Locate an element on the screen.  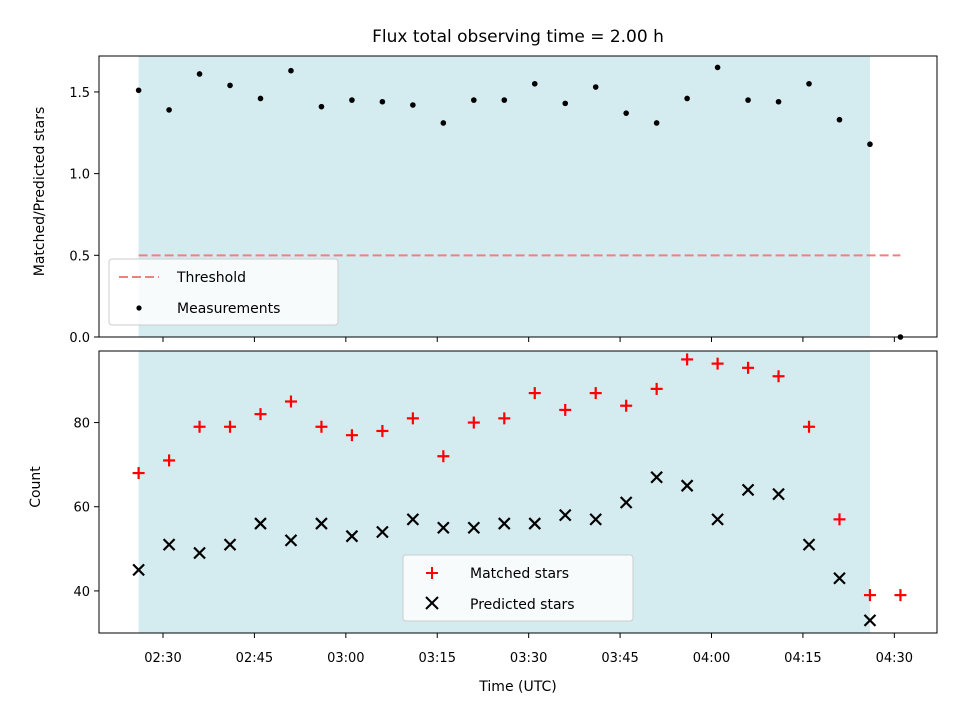
chart-title: Flux total observing time = 2.00 h is located at coordinates (518, 37).